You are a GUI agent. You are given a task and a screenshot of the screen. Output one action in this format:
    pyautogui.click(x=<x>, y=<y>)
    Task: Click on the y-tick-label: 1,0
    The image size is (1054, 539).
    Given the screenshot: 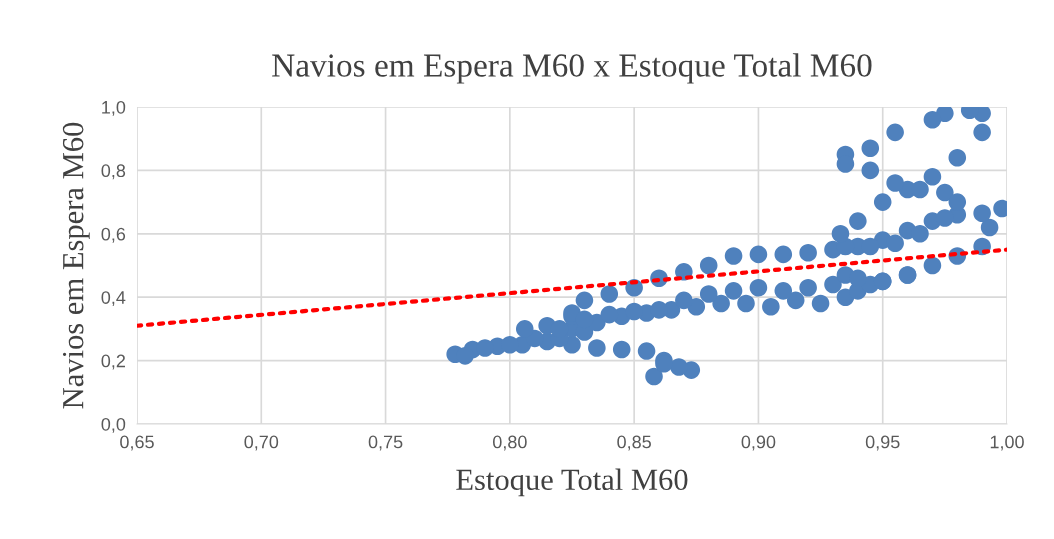 What is the action you would take?
    pyautogui.click(x=114, y=108)
    